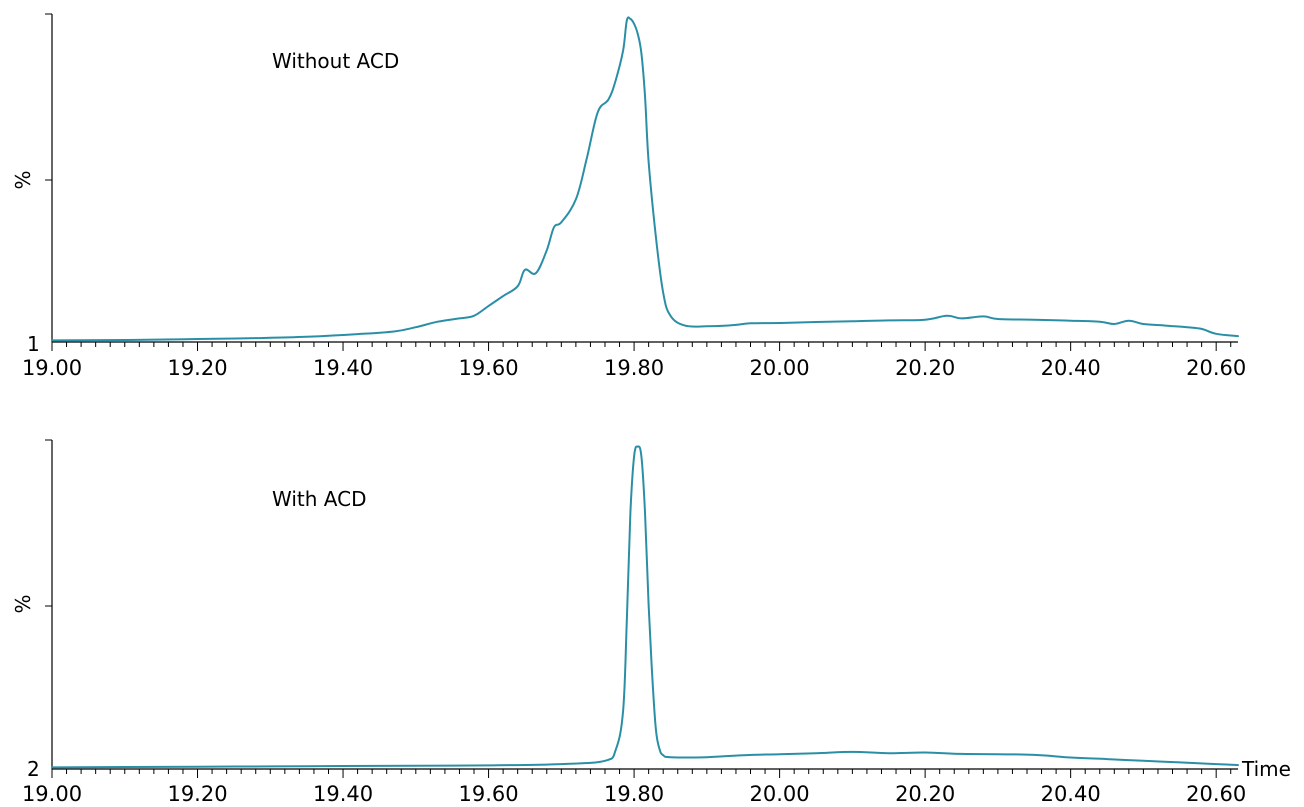 The height and width of the screenshot is (807, 1304). I want to click on panel-annotation: With ACD, so click(319, 499).